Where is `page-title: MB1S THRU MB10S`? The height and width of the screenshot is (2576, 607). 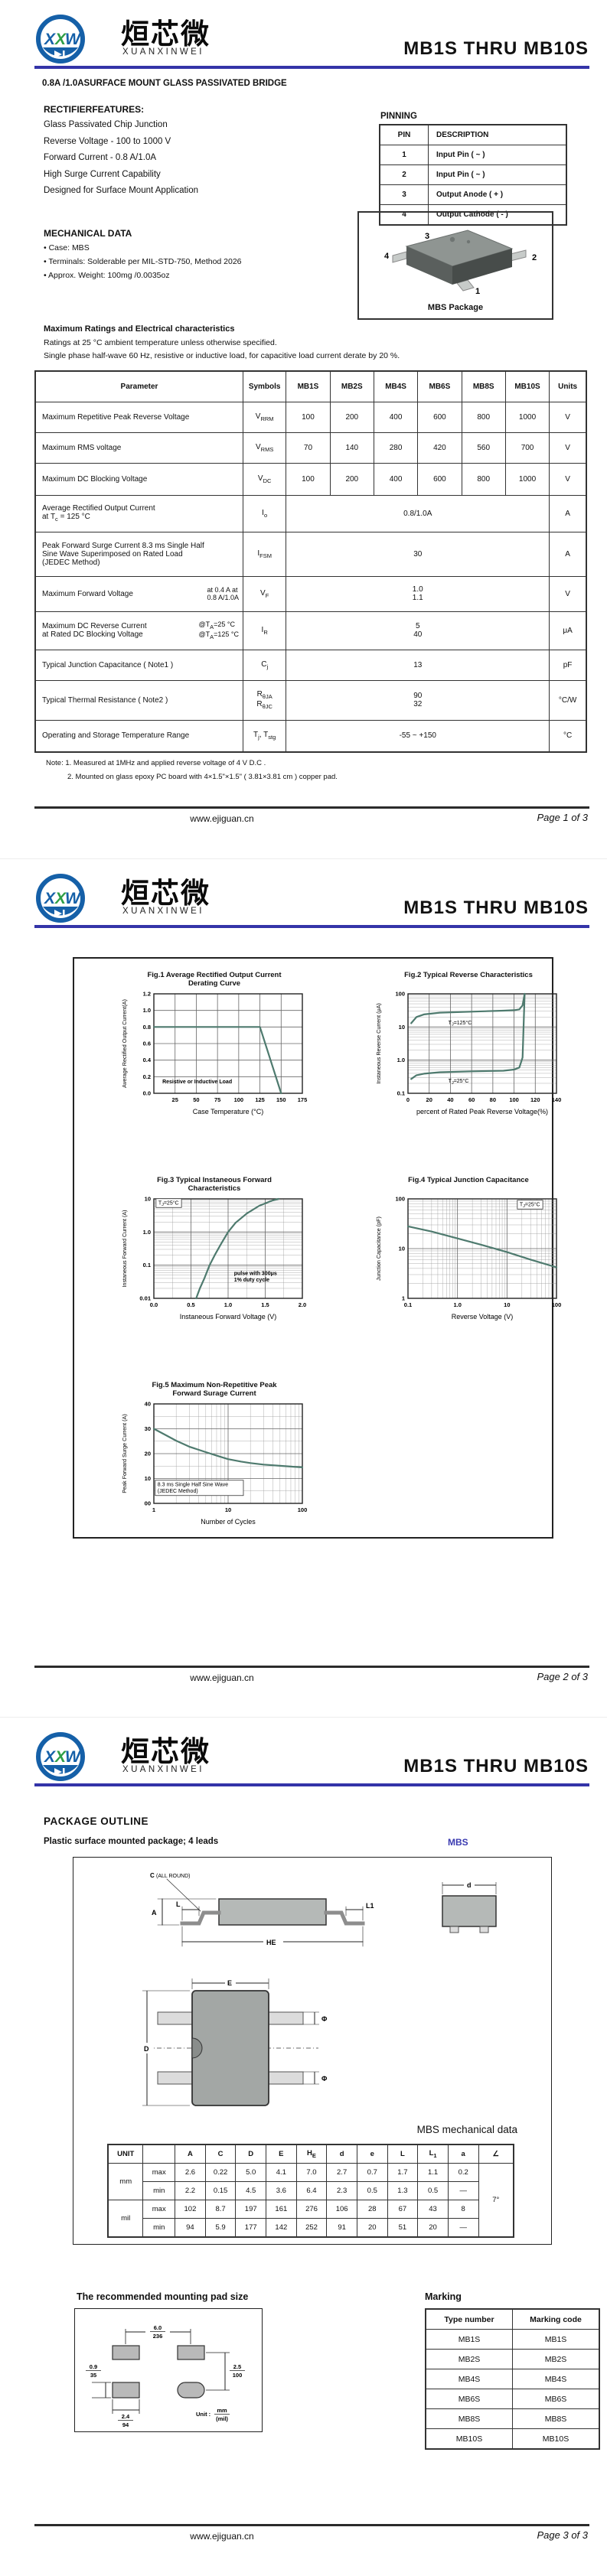
page-title: MB1S THRU MB10S is located at coordinates (496, 1766).